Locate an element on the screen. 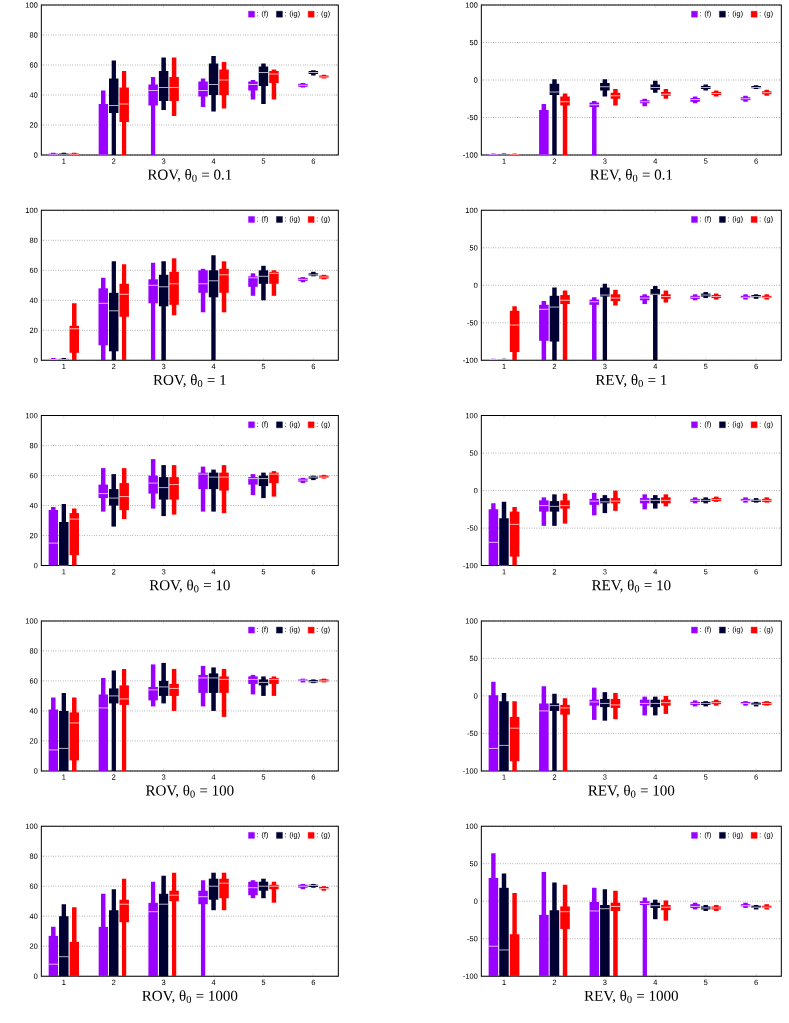  text: ROV, θ$_{0}$ = 100 is located at coordinates (189, 791).